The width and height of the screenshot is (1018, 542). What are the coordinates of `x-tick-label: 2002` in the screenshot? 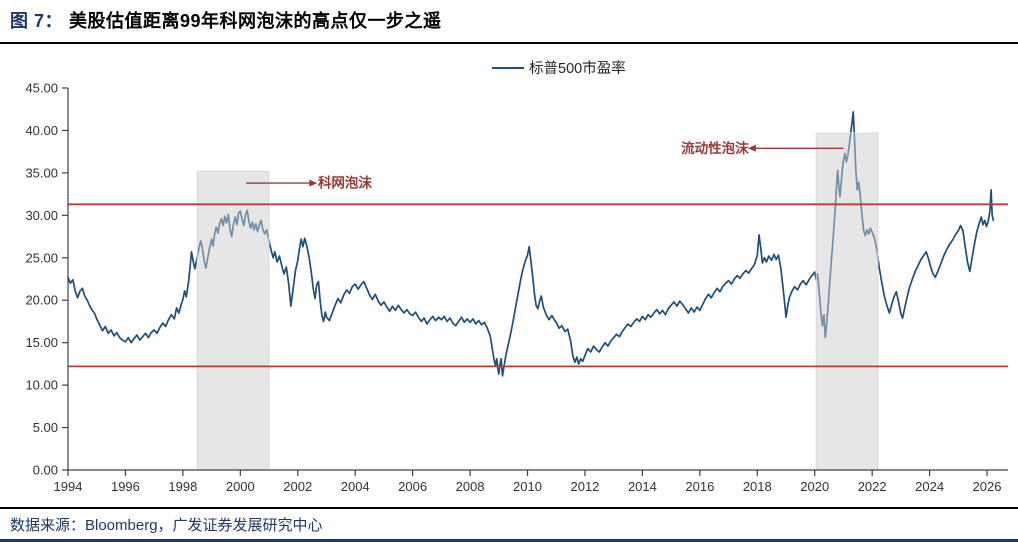 It's located at (297, 486).